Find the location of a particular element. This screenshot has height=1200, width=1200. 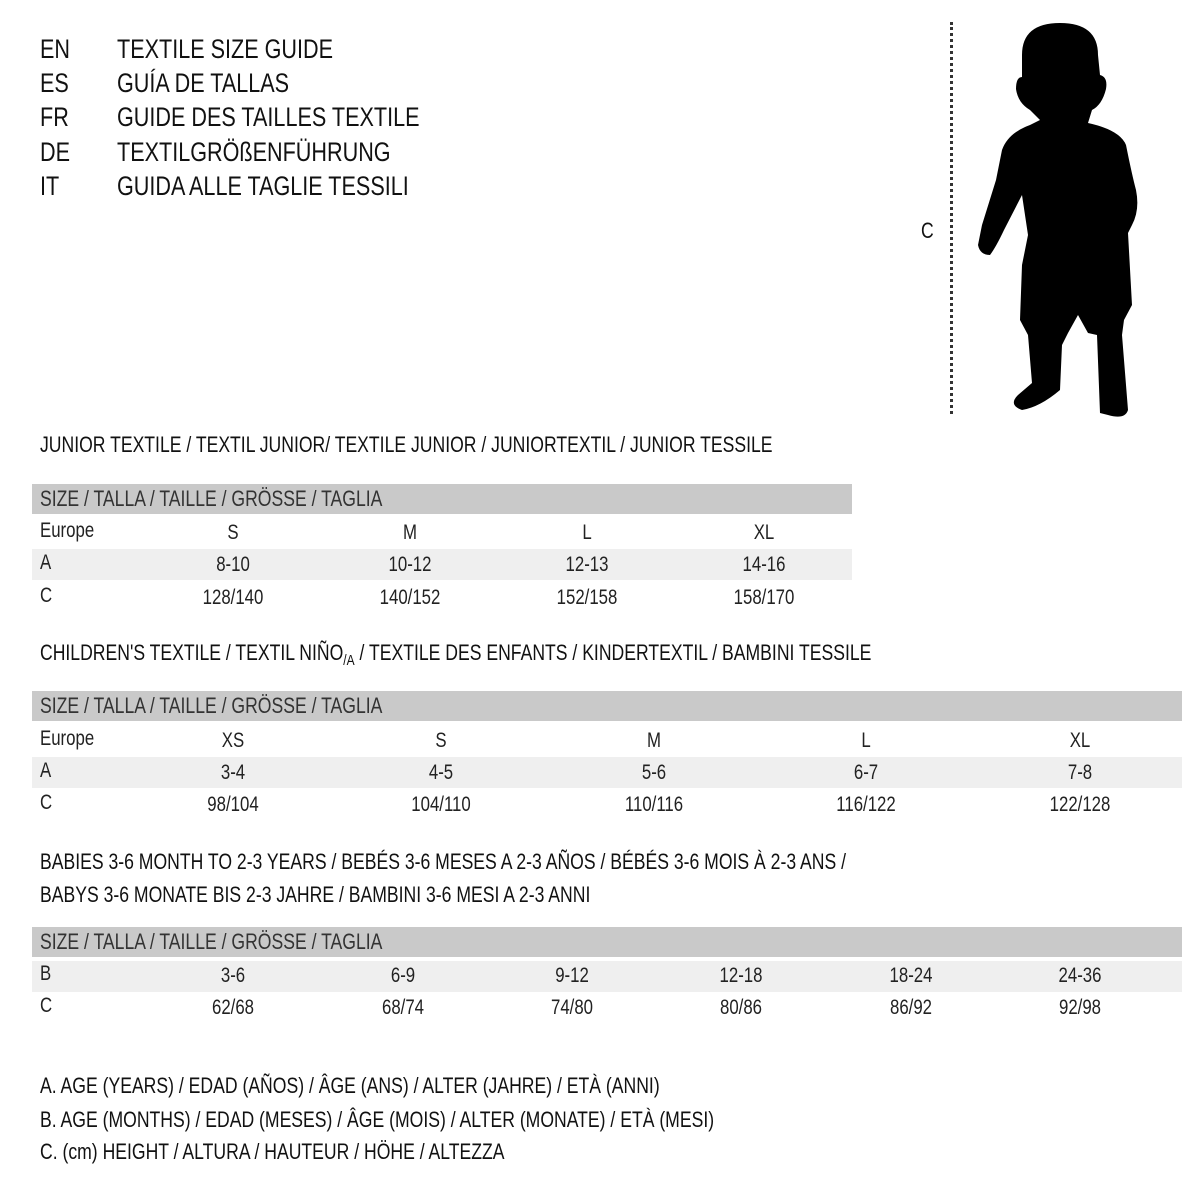

table-cell: 3-4 is located at coordinates (233, 772).